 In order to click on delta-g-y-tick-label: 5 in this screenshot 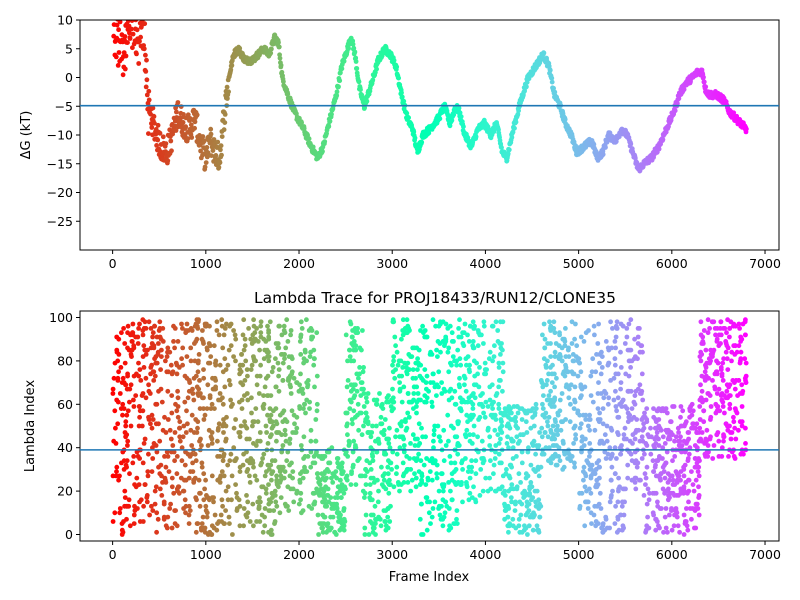, I will do `click(69, 48)`.